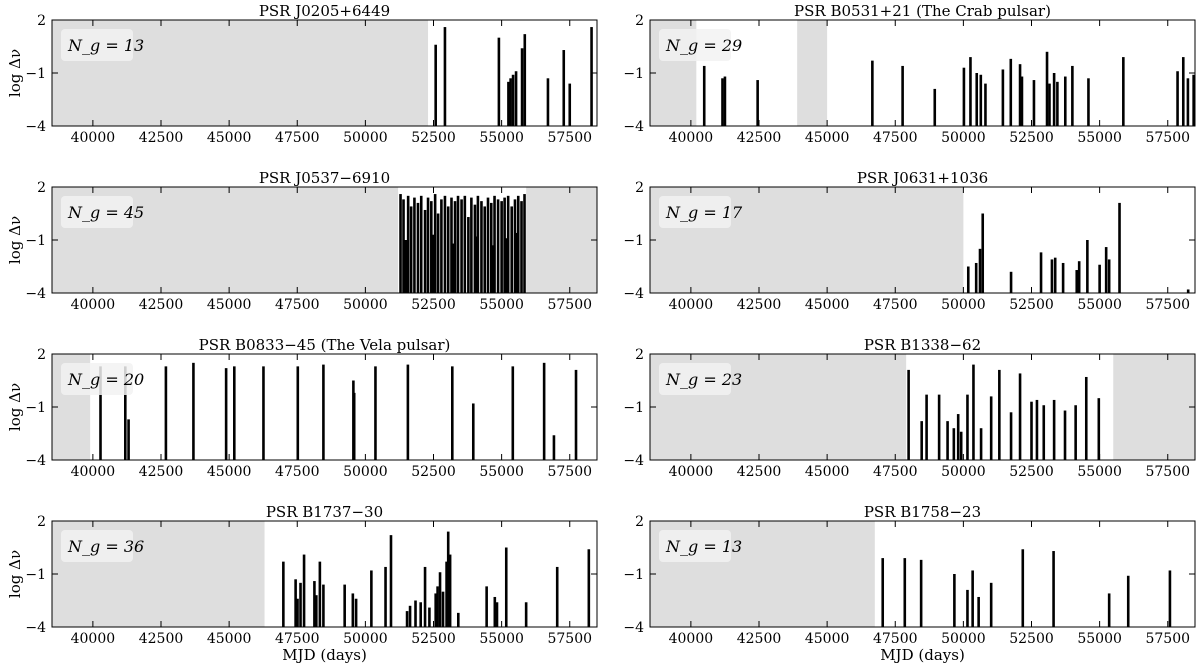  I want to click on plot-area, so click(911, 574).